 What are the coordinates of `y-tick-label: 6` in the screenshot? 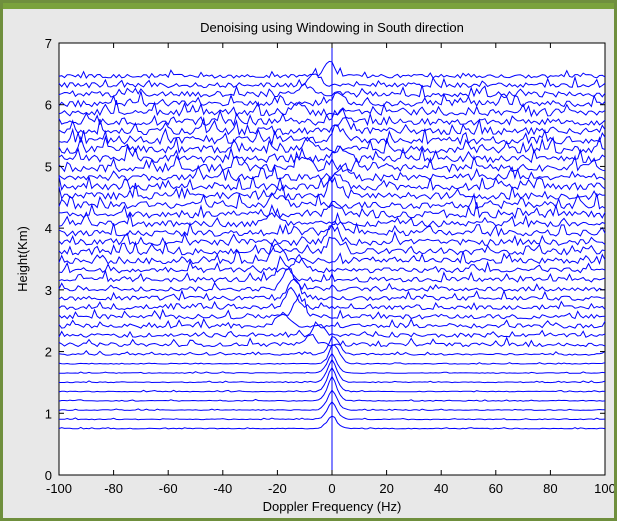 It's located at (48, 105).